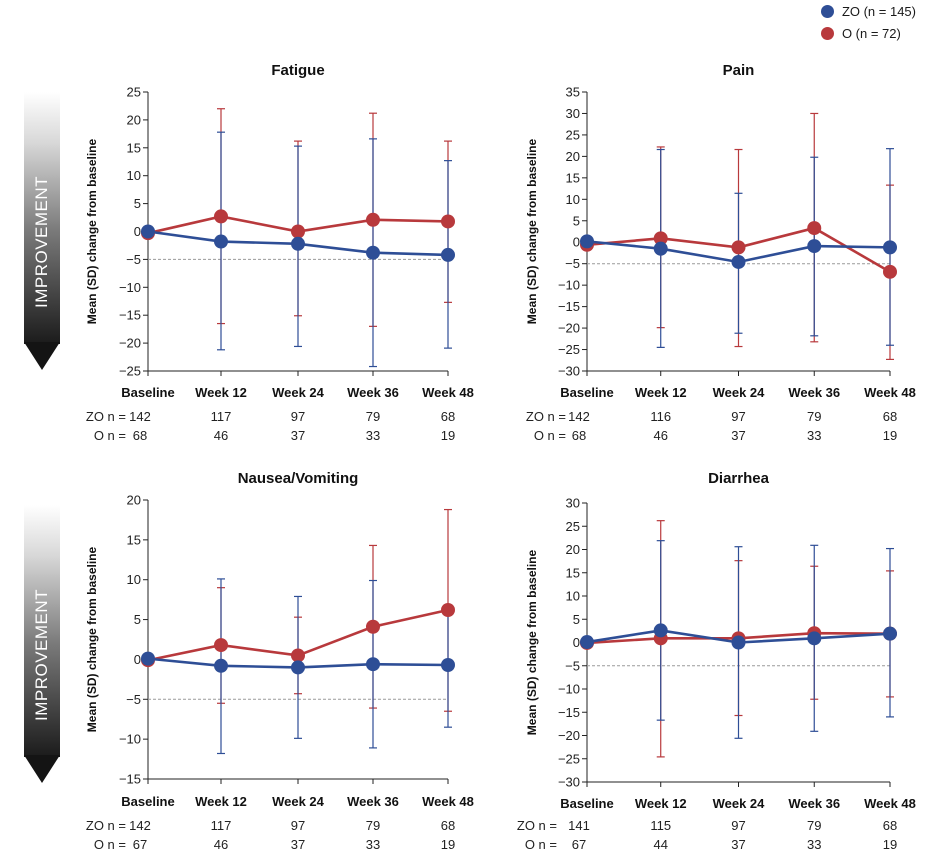 The width and height of the screenshot is (930, 854). What do you see at coordinates (660, 416) in the screenshot?
I see `n-value: 116` at bounding box center [660, 416].